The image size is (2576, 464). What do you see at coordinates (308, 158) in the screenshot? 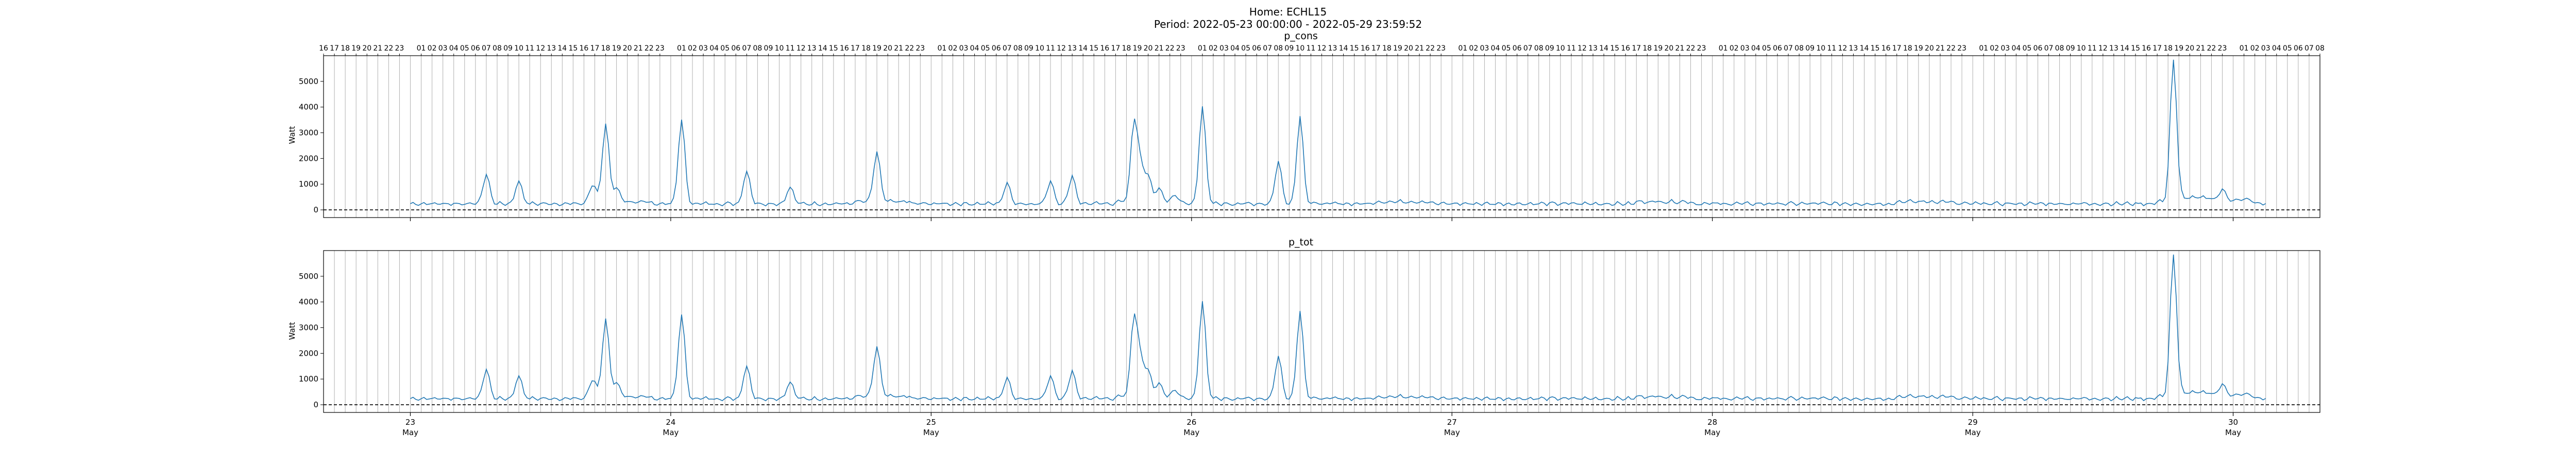
I see `top-ytick-label: 2000` at bounding box center [308, 158].